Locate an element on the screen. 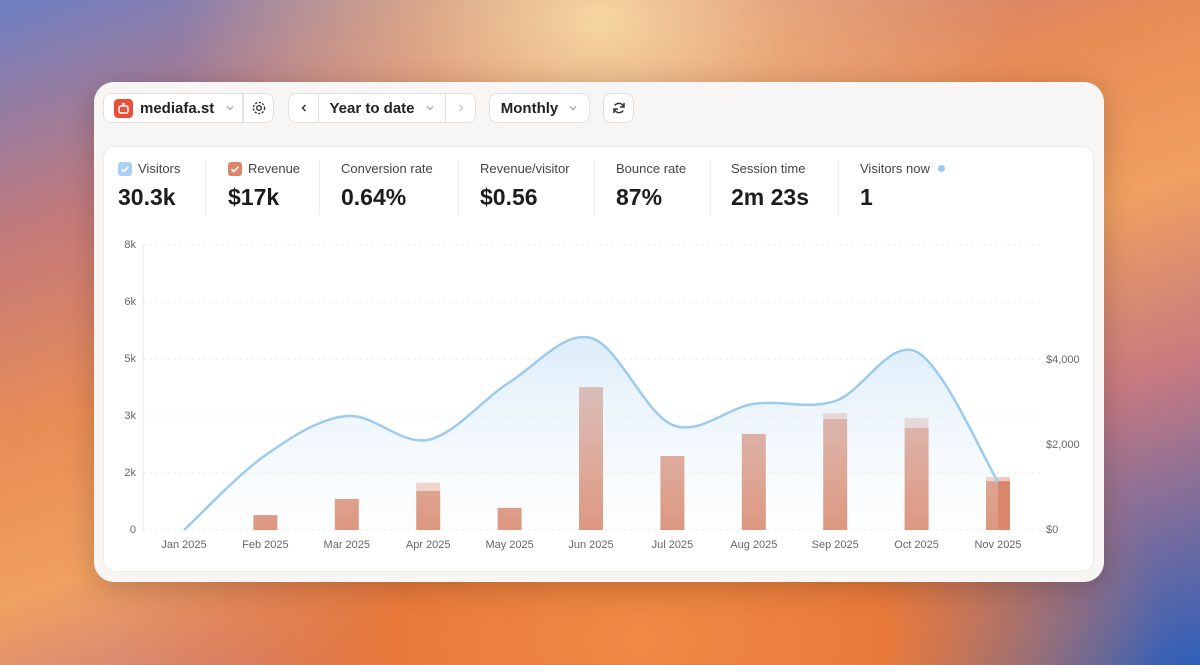 The width and height of the screenshot is (1200, 665). metric-value: 87% is located at coordinates (639, 197).